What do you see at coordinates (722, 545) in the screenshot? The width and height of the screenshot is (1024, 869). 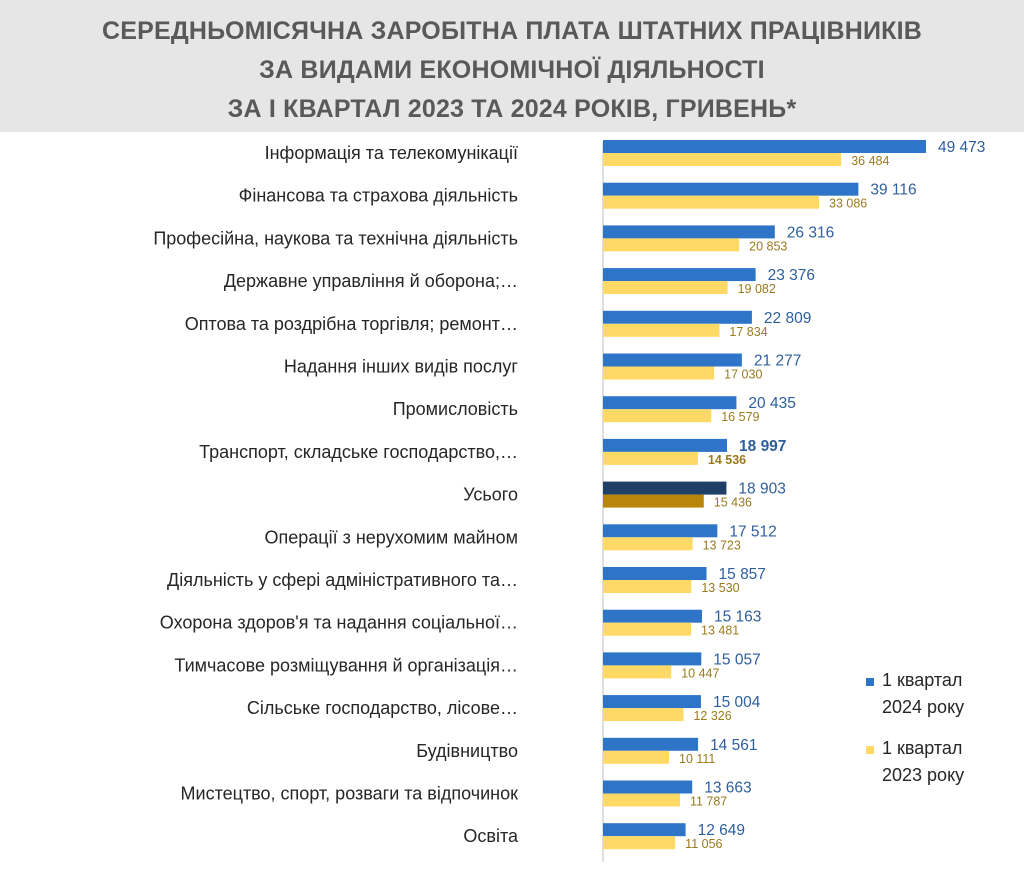 I see `value-label-2023: 13 723` at bounding box center [722, 545].